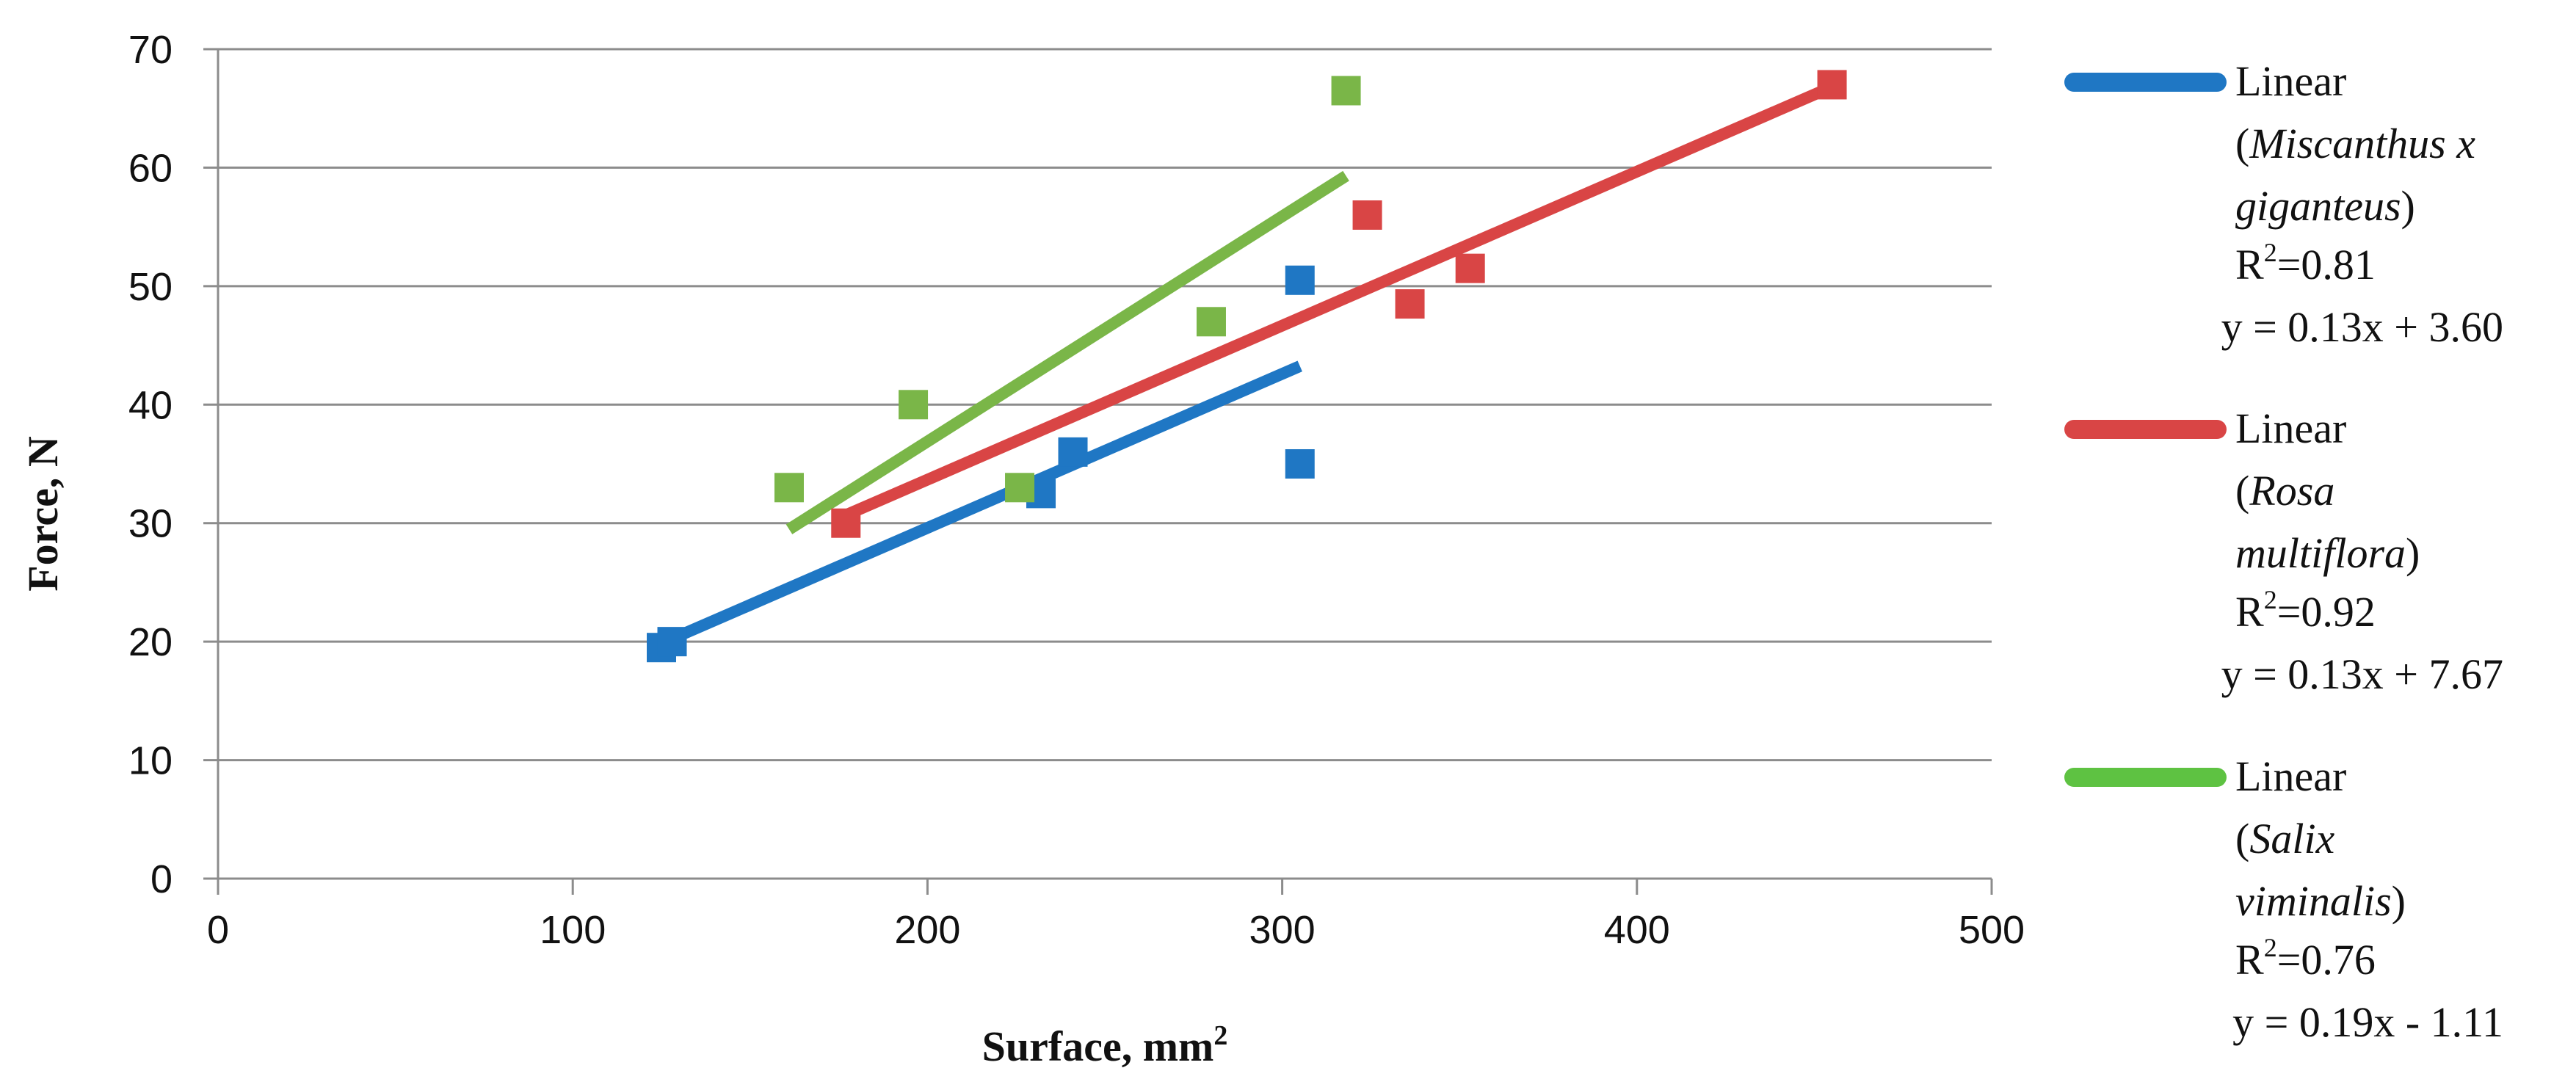 The width and height of the screenshot is (2576, 1090). I want to click on y-tick-label: 0, so click(161, 879).